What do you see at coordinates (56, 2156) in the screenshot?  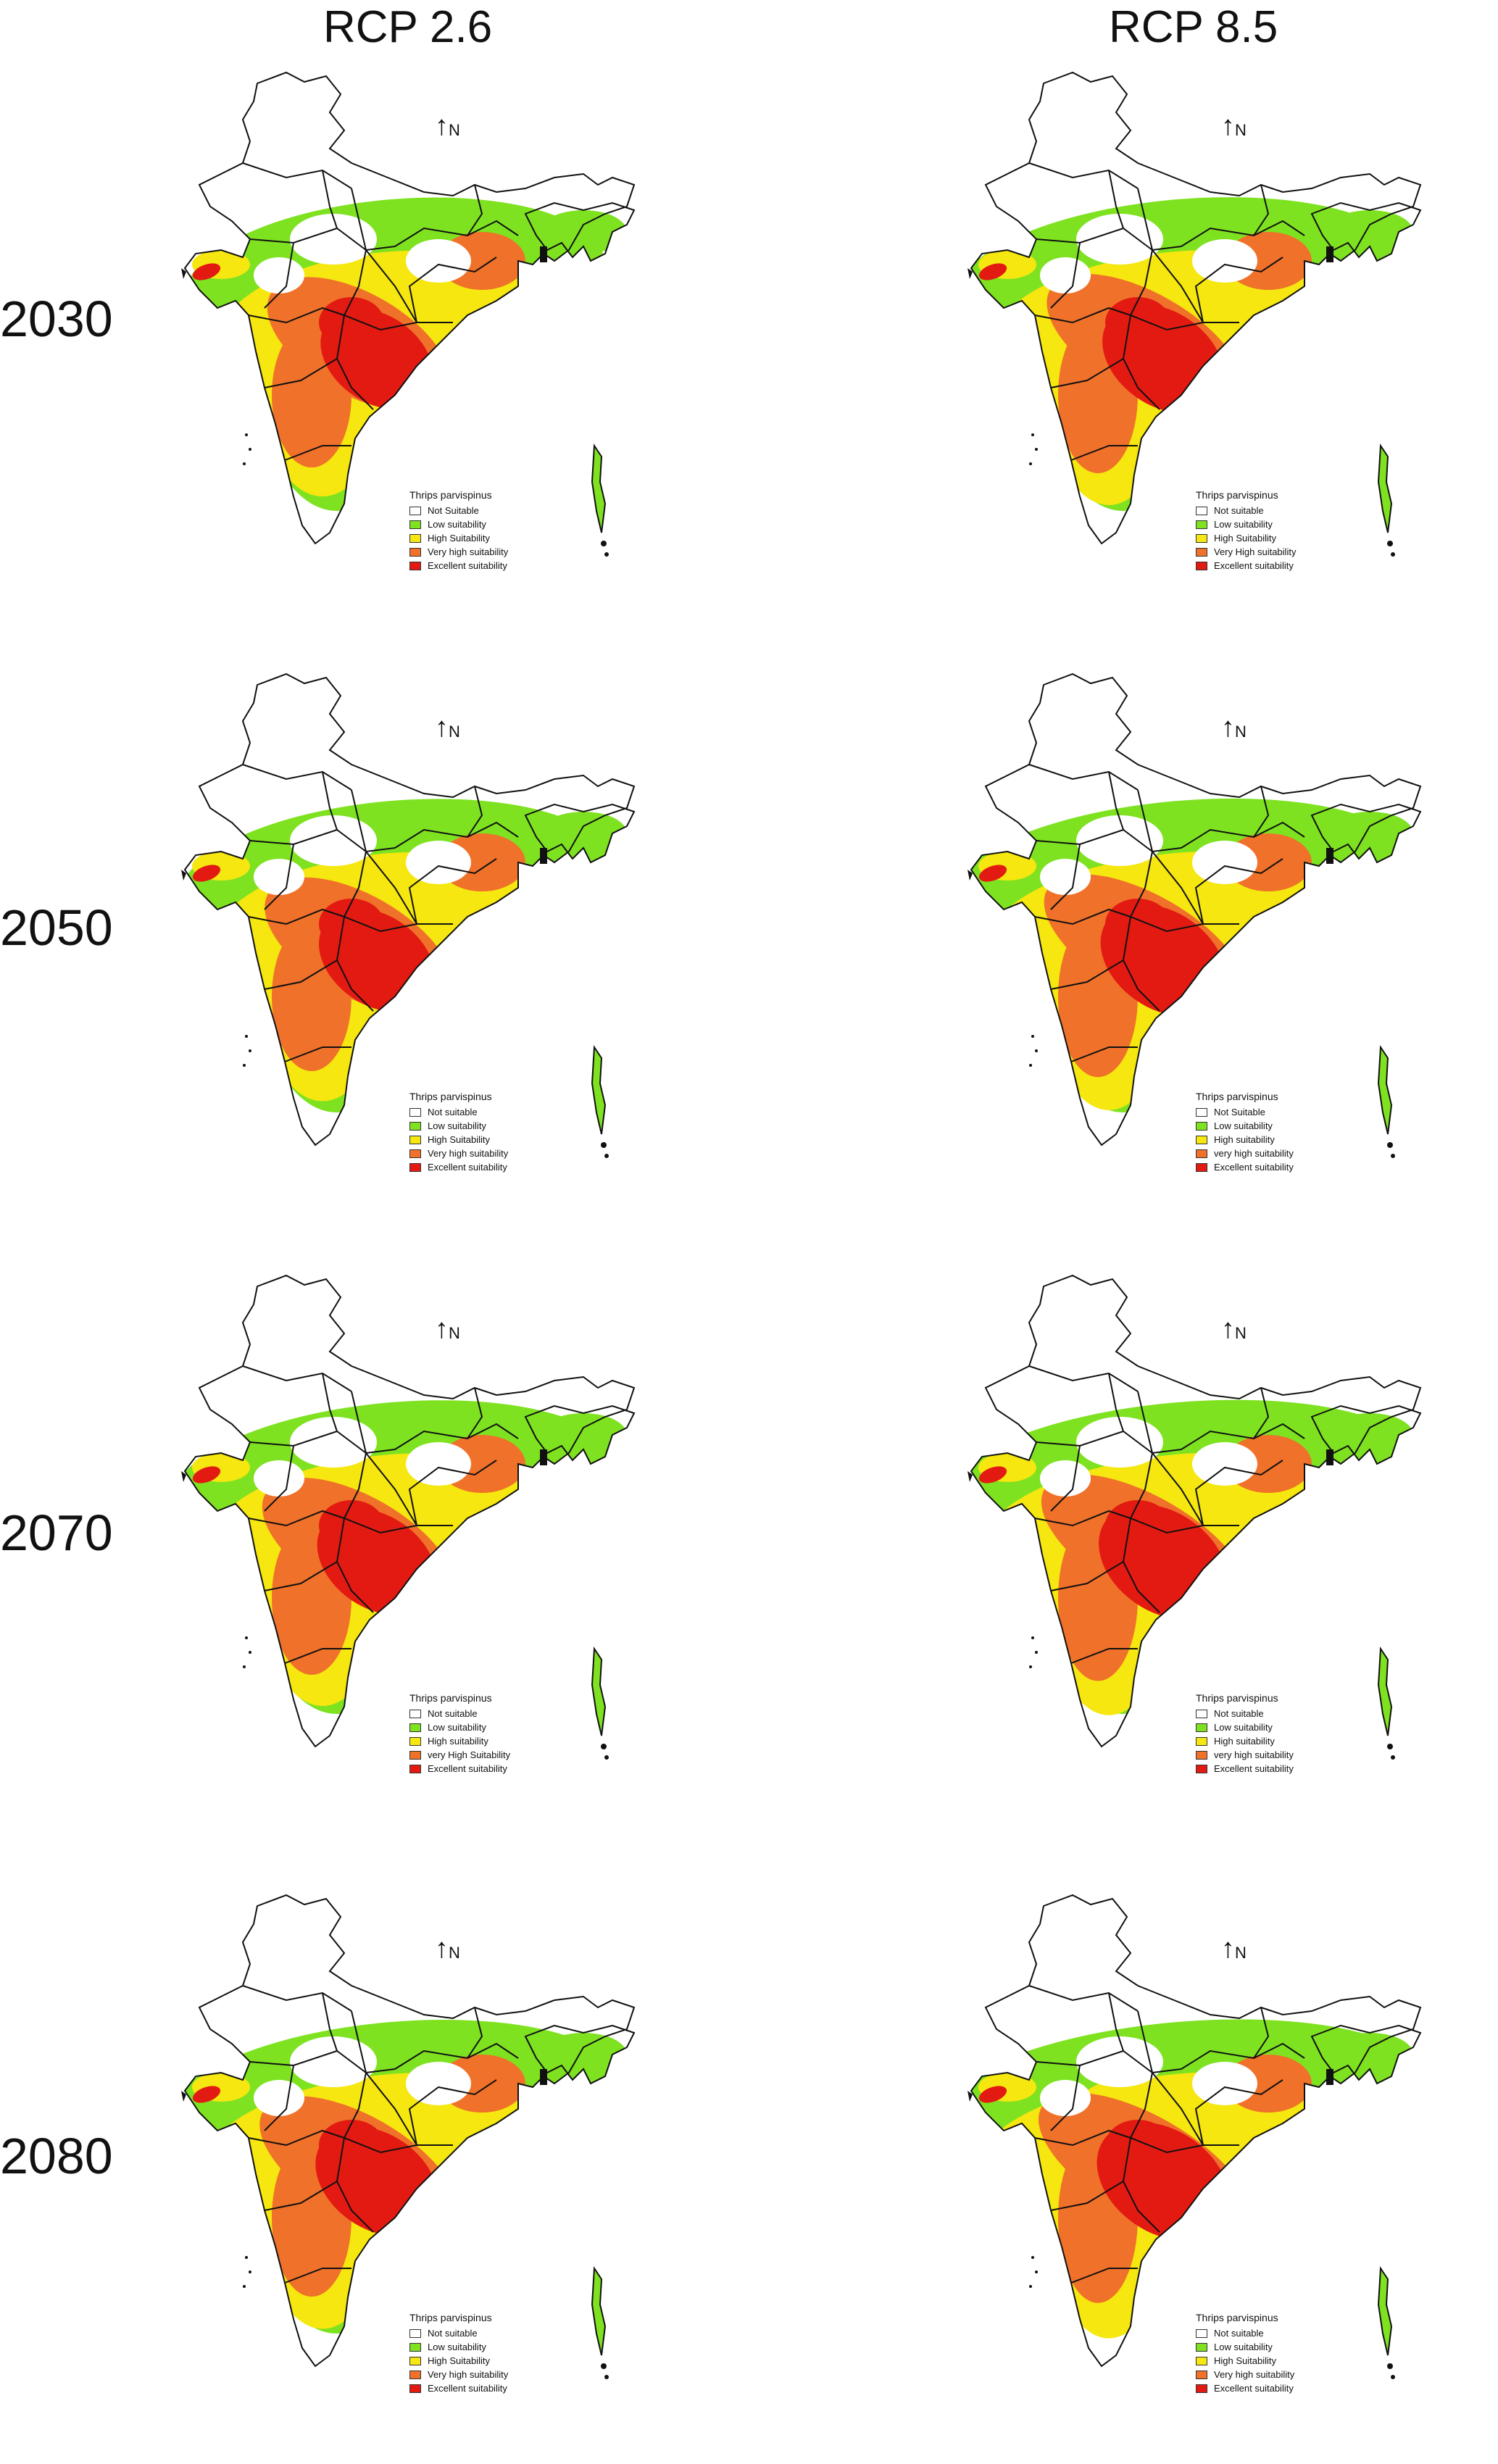 I see `year-label-2080: 2080` at bounding box center [56, 2156].